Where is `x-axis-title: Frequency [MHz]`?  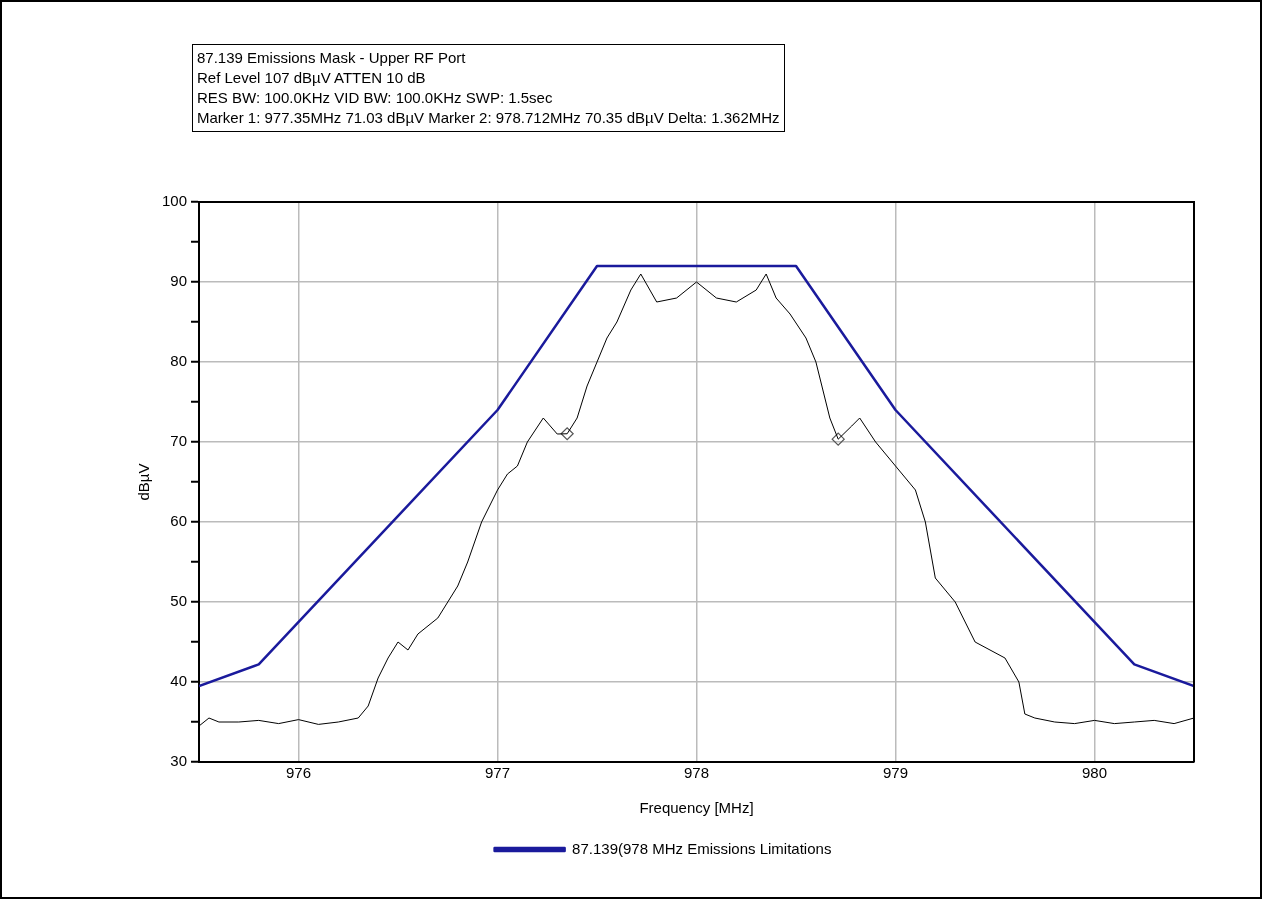
x-axis-title: Frequency [MHz] is located at coordinates (696, 808).